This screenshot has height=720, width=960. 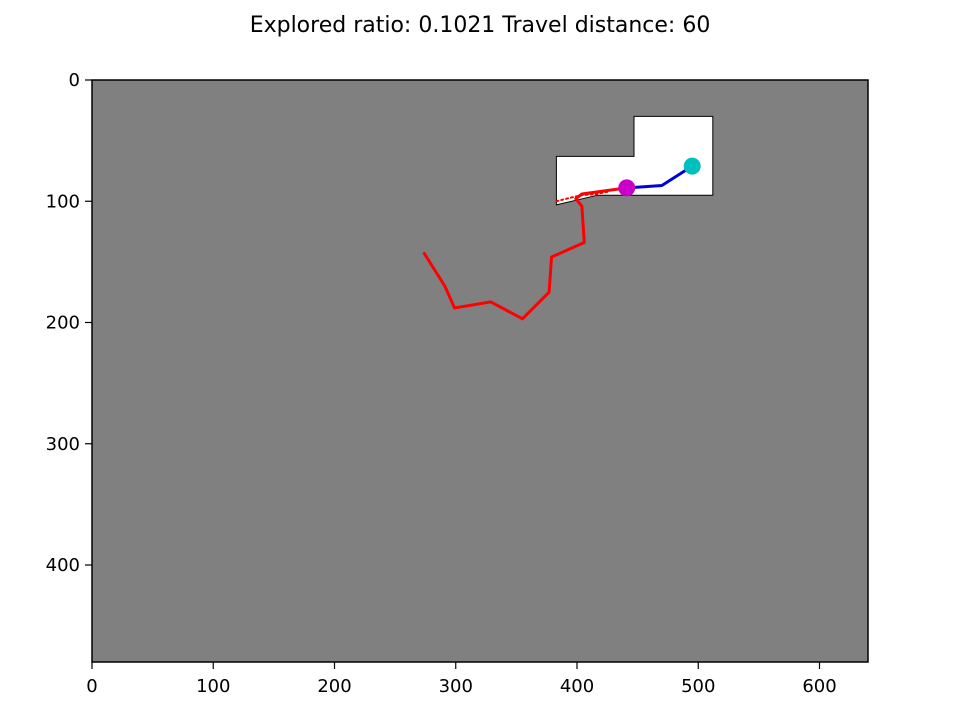 I want to click on explored-region, so click(x=634, y=160).